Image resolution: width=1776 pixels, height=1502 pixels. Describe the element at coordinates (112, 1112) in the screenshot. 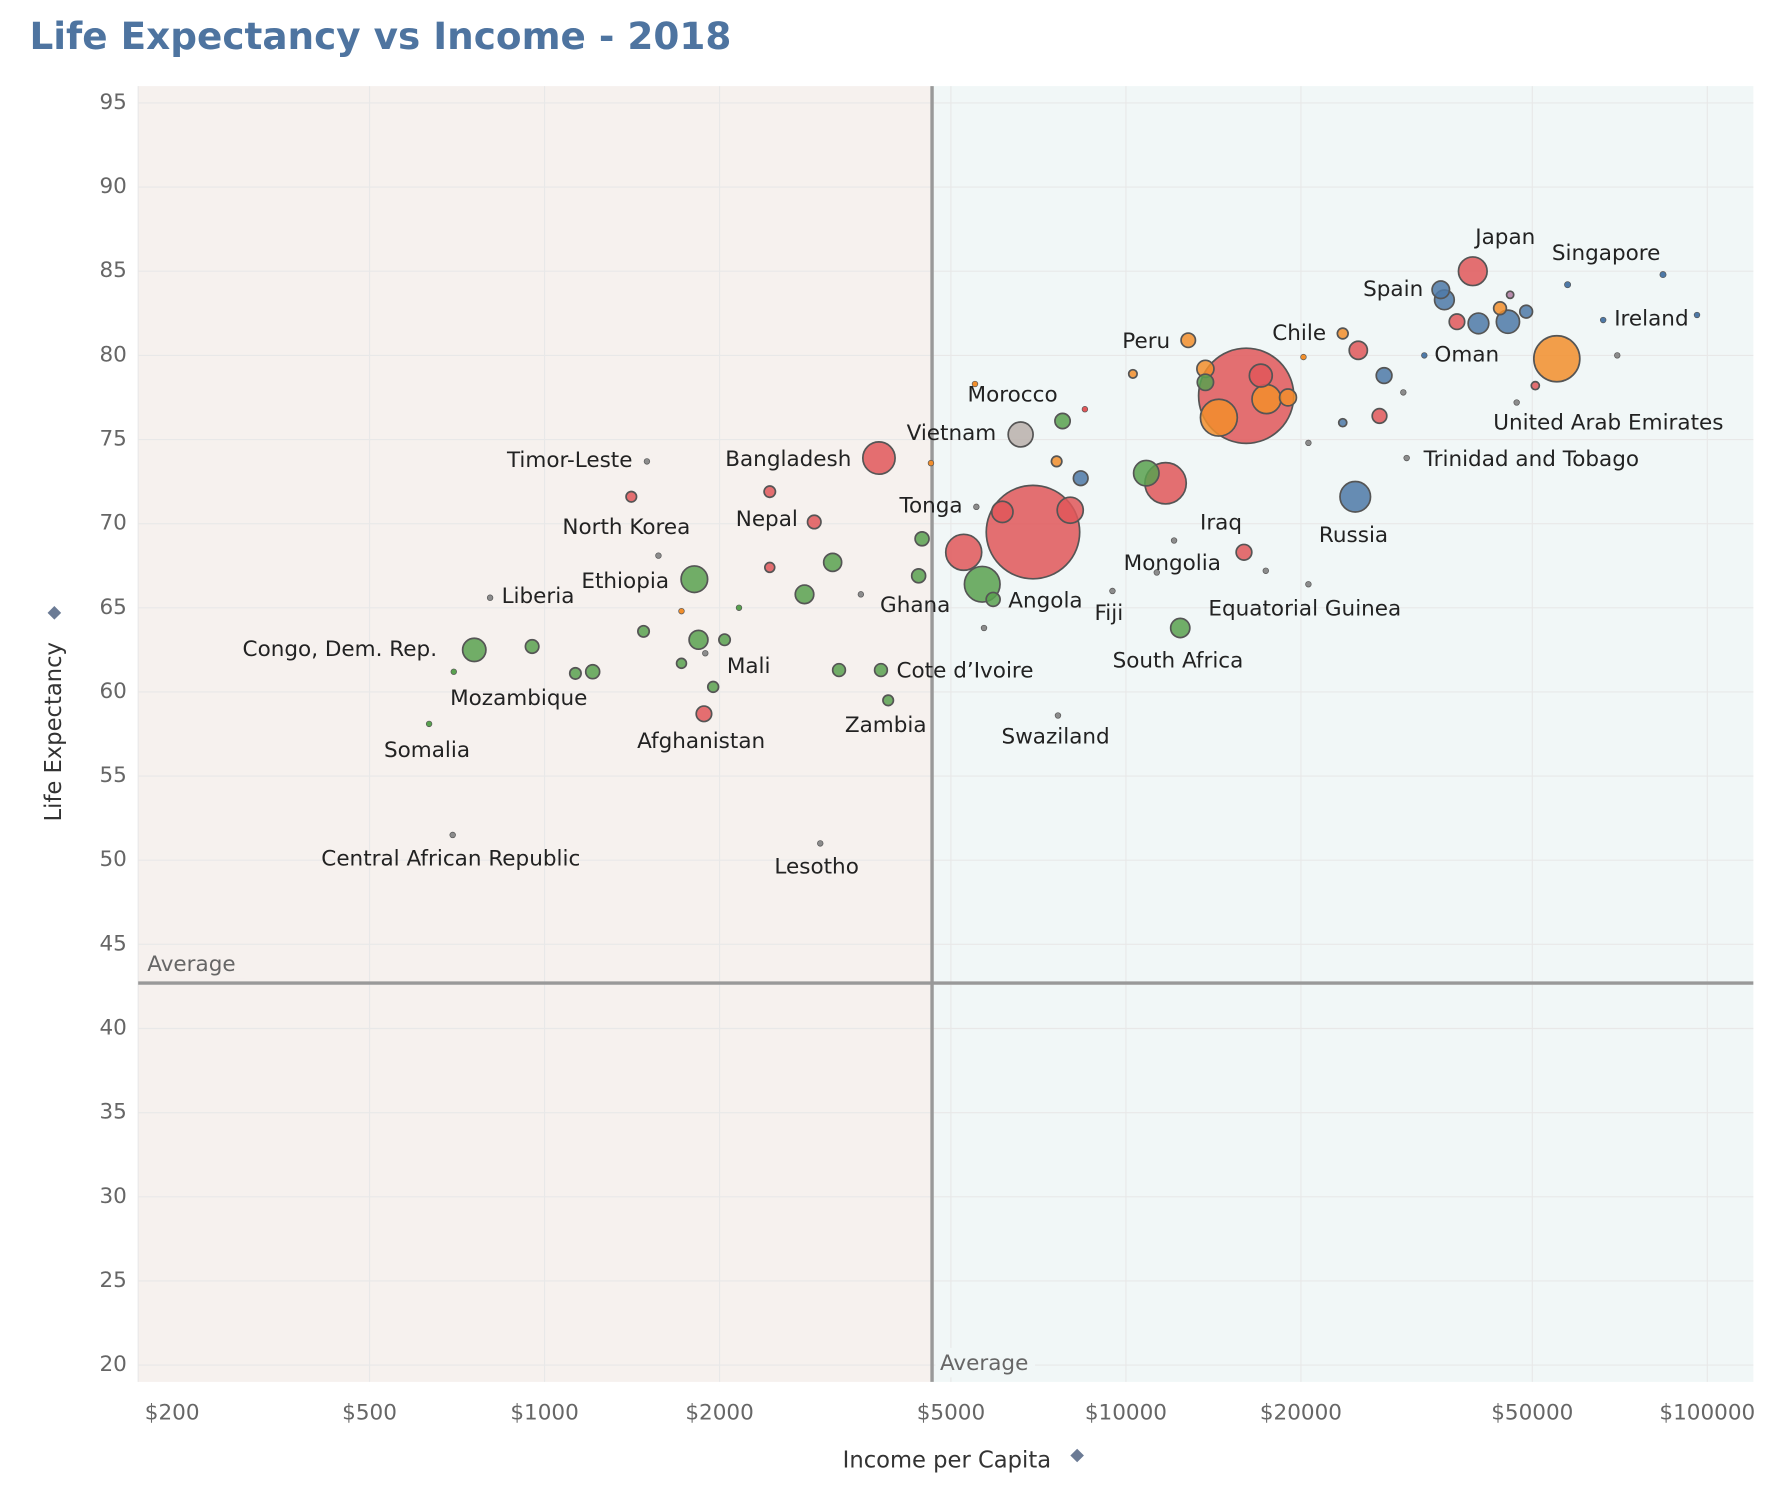

I see `y-tick-label: 35` at that location.